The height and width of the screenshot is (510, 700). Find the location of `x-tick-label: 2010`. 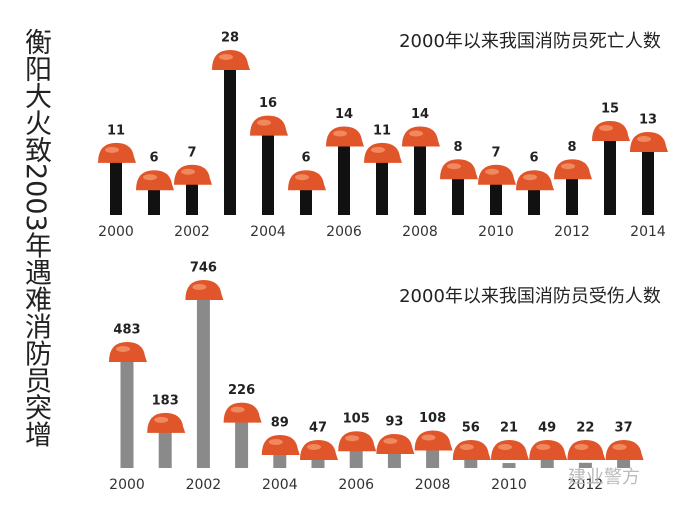

x-tick-label: 2010 is located at coordinates (496, 232).